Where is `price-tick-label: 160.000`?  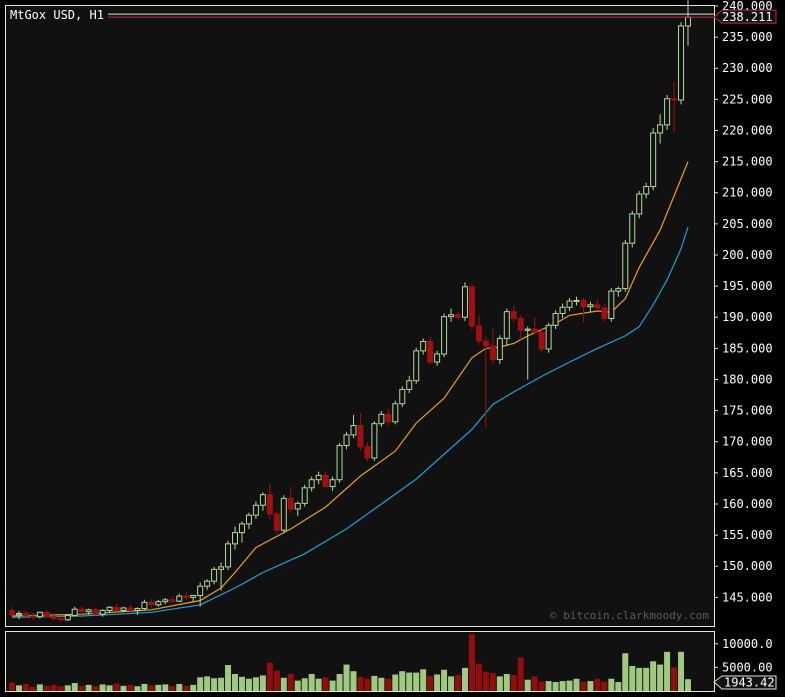 price-tick-label: 160.000 is located at coordinates (747, 504).